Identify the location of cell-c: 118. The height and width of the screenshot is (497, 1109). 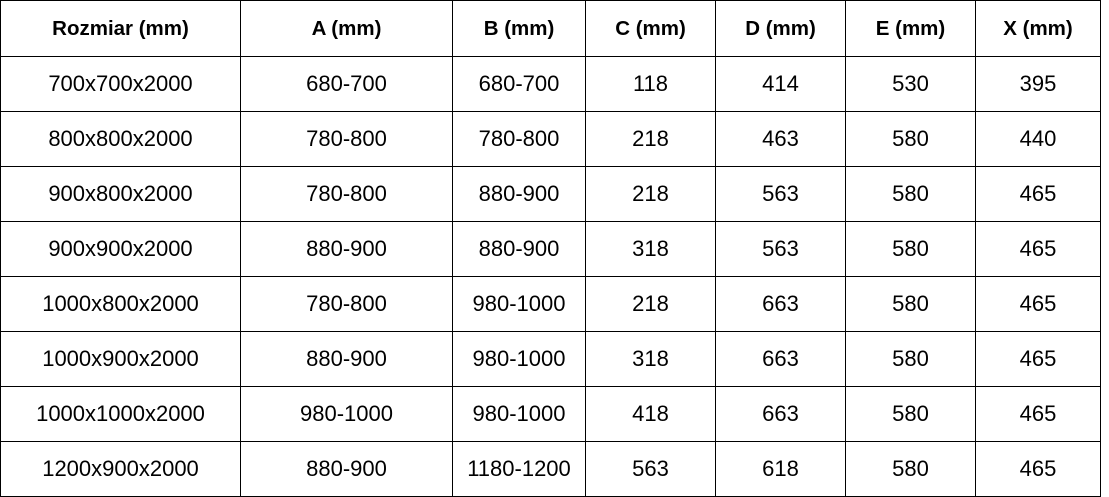
(650, 84).